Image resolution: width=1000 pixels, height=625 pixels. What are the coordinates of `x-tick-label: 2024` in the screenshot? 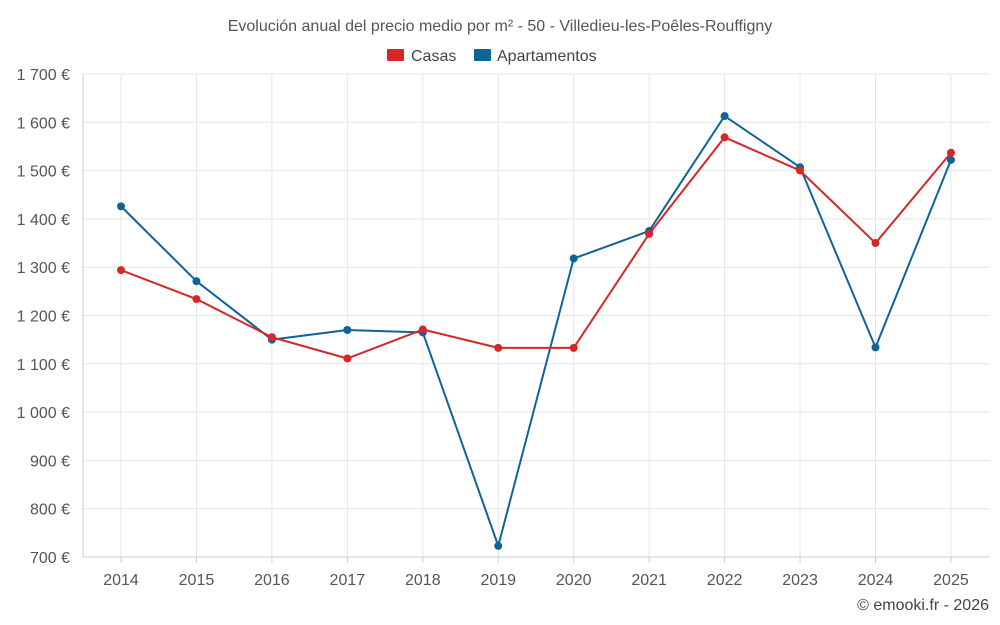 It's located at (876, 580).